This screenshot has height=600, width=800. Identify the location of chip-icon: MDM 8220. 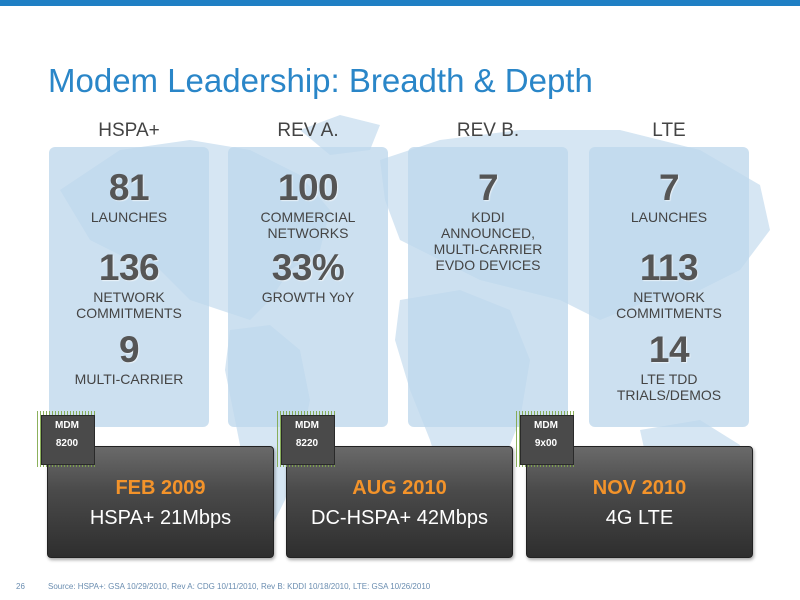
(307, 438).